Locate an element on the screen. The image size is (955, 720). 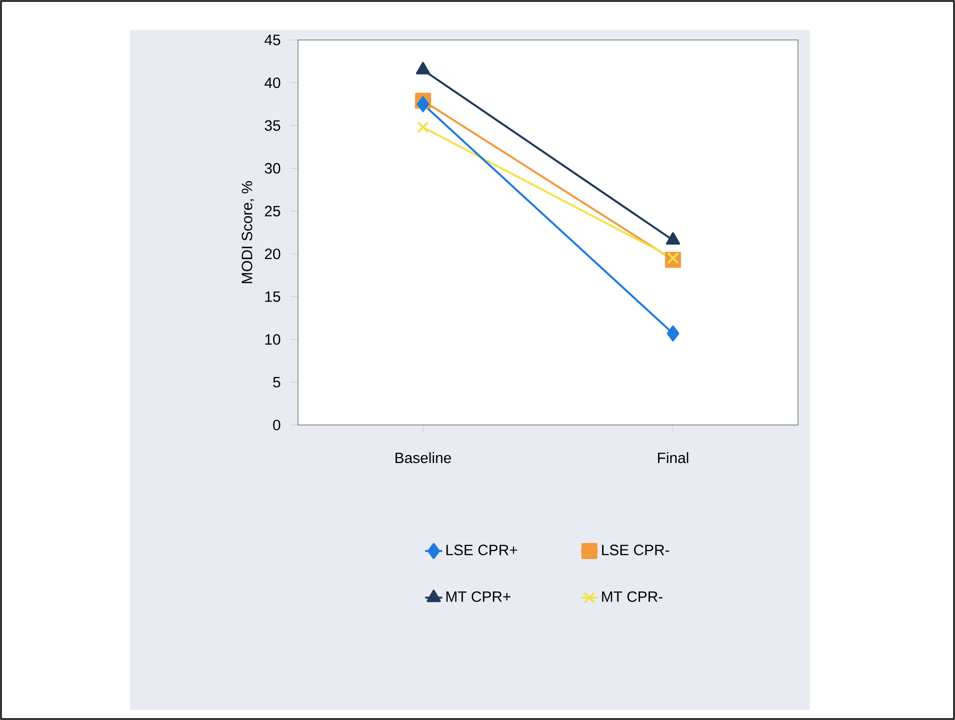
y-tick-label: 35 is located at coordinates (272, 125).